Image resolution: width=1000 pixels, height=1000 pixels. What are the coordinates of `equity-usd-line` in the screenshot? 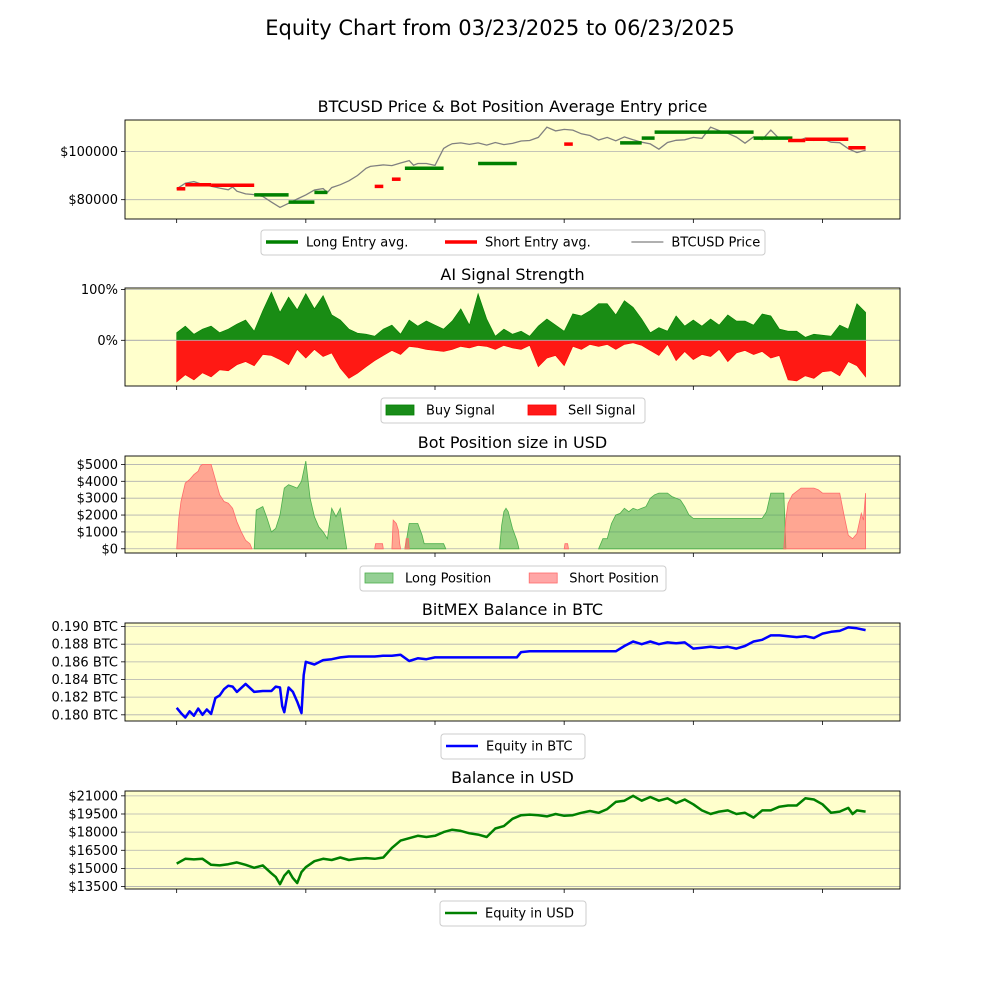 It's located at (521, 840).